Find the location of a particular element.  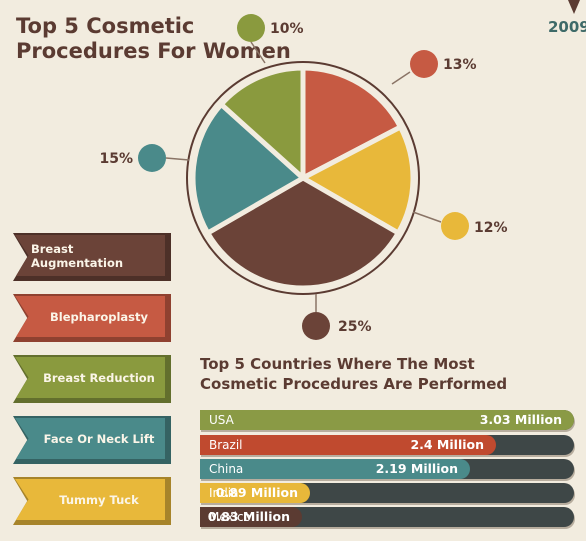

bar-country-label: China is located at coordinates (226, 469).